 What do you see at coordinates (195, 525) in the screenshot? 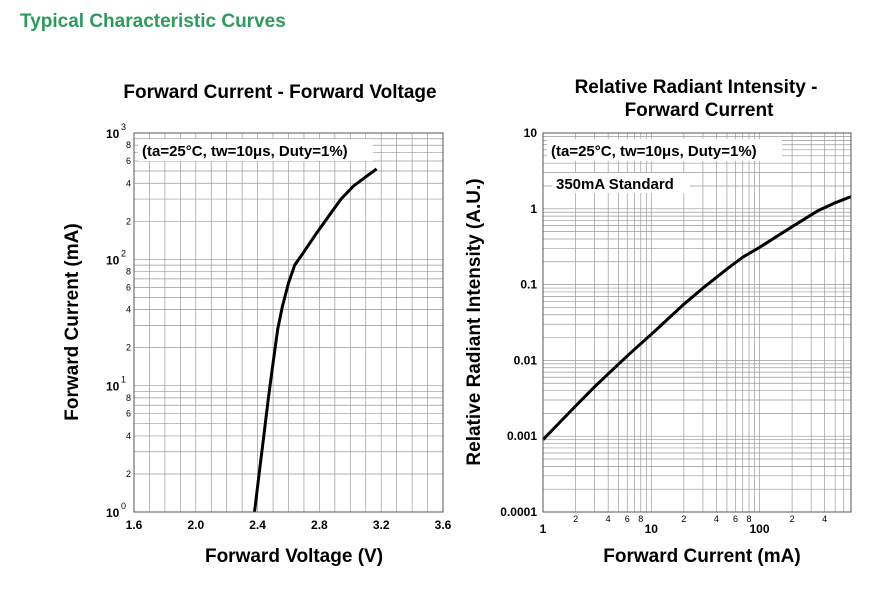
I see `vf-x-tick-label: 2.0` at bounding box center [195, 525].